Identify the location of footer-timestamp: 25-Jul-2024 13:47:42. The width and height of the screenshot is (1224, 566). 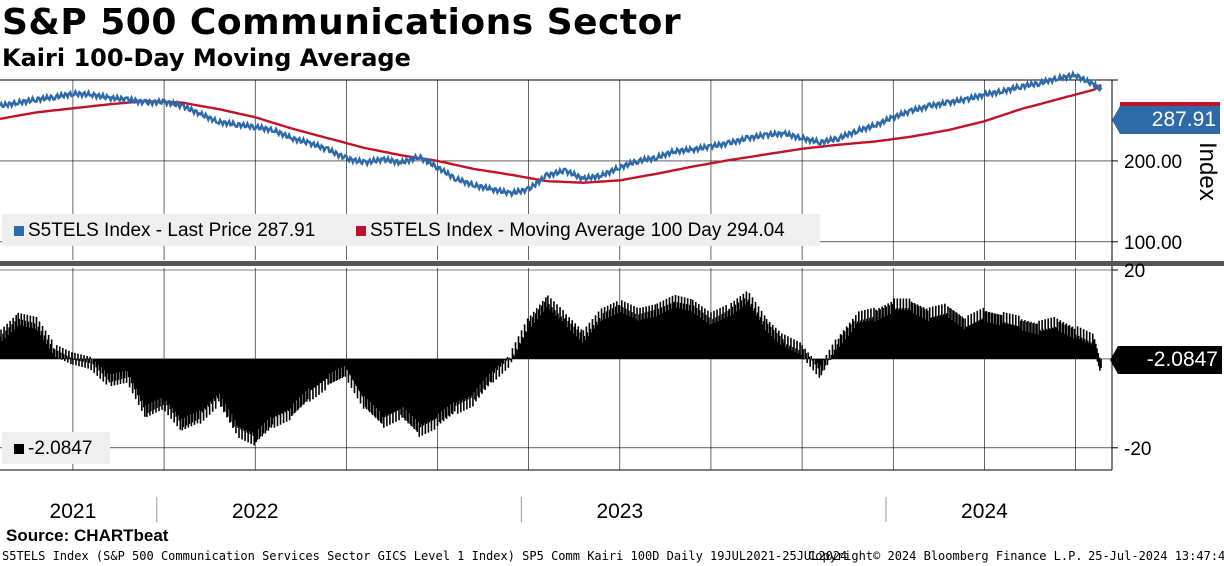
(1156, 556).